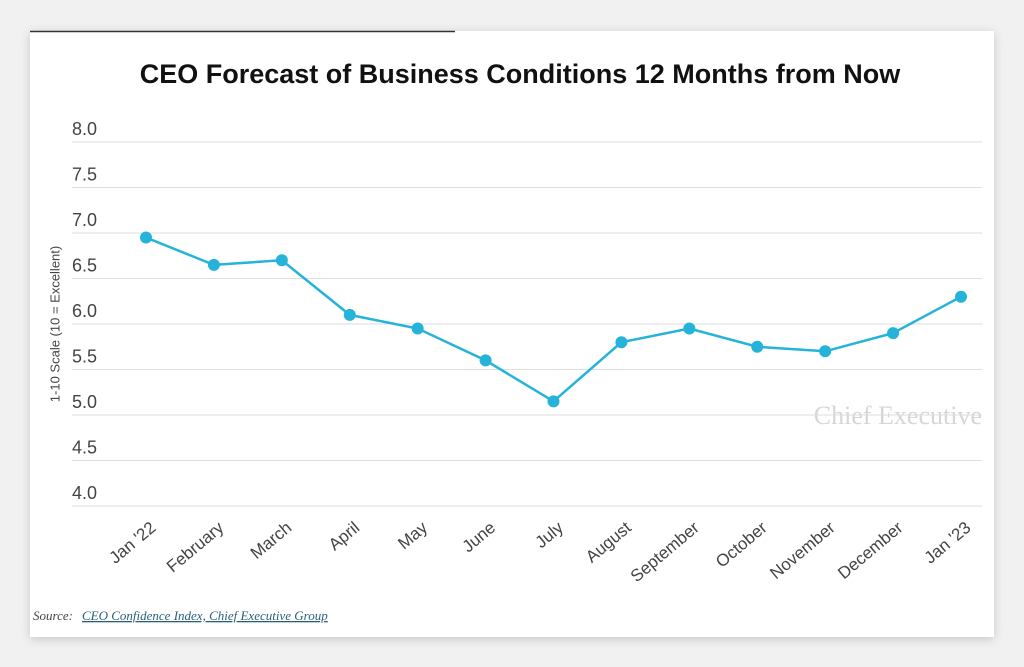 This screenshot has width=1024, height=667. What do you see at coordinates (84, 311) in the screenshot?
I see `y-tick-label: 6.0` at bounding box center [84, 311].